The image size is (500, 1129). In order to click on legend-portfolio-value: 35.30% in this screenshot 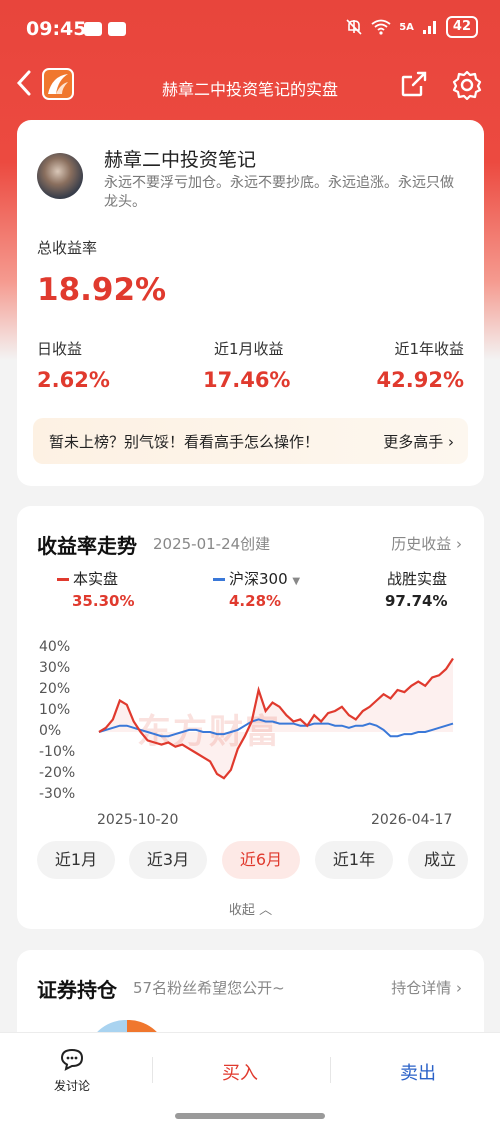, I will do `click(103, 601)`.